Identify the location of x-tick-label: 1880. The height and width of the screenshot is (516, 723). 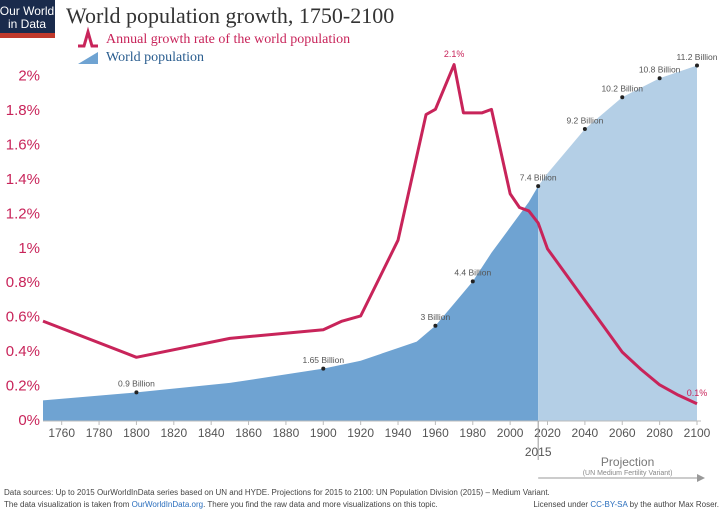
(286, 433).